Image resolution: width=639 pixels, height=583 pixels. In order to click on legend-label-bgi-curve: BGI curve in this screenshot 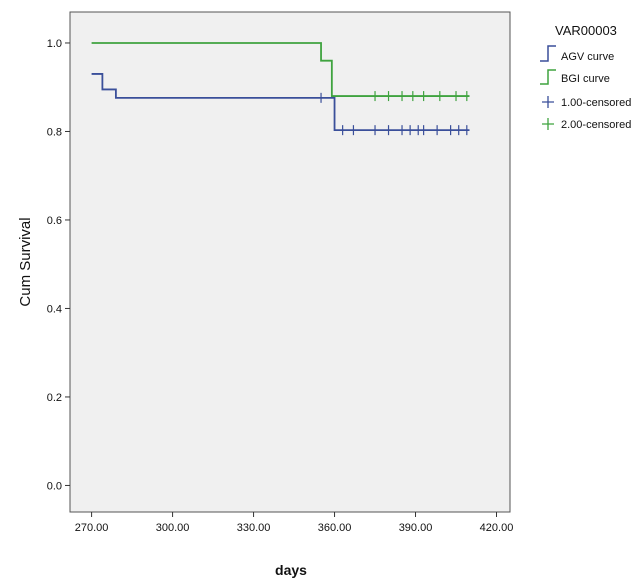, I will do `click(585, 79)`.